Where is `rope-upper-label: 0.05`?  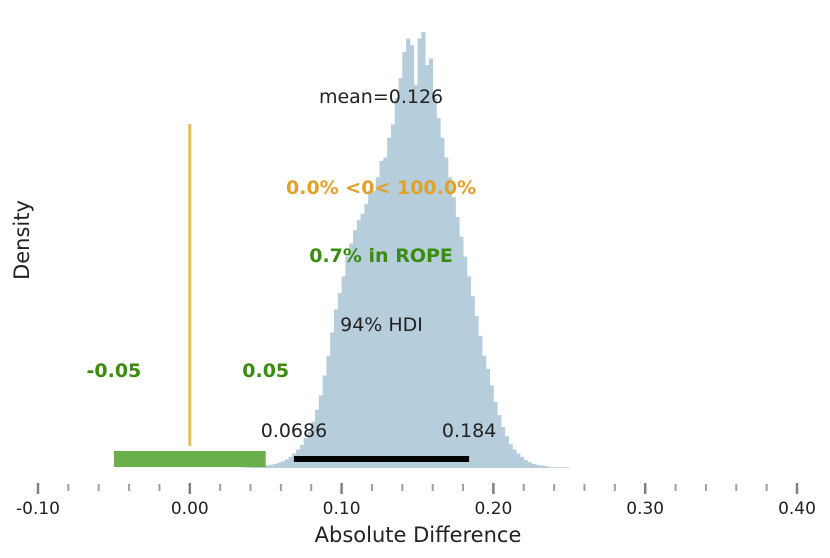 rope-upper-label: 0.05 is located at coordinates (265, 371).